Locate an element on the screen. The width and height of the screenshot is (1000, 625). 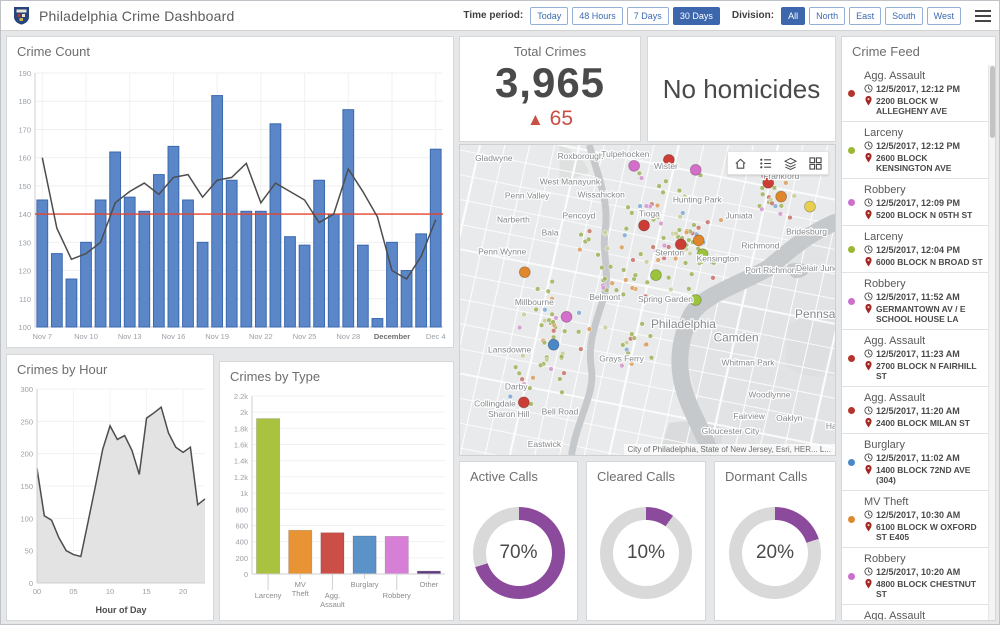
svg-text: Juniata is located at coordinates (739, 216).